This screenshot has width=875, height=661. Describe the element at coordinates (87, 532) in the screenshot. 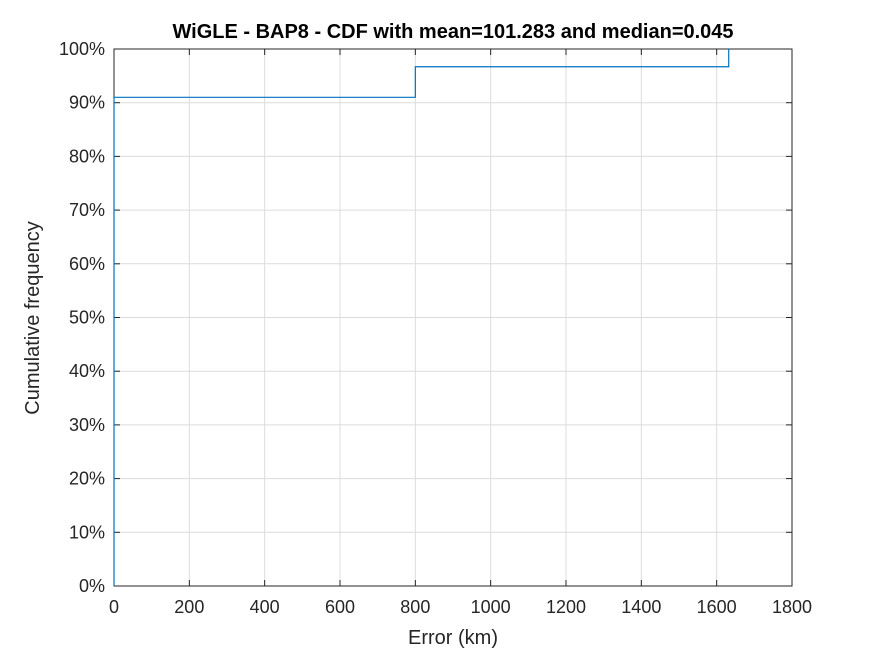

I see `y-tick-label: 10%` at that location.